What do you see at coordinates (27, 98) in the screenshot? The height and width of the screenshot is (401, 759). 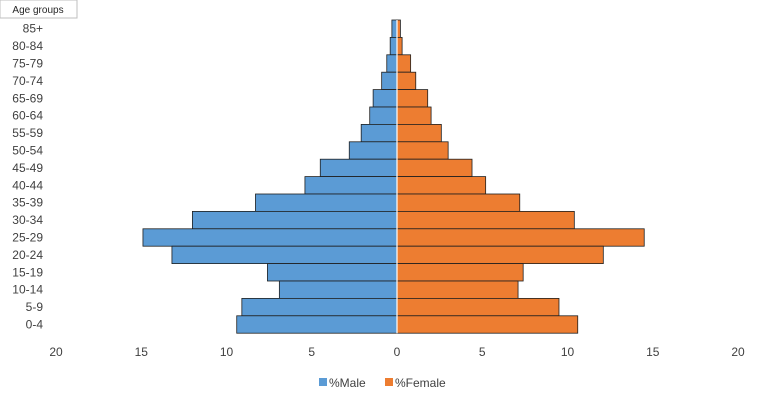 I see `category-label: 65-69` at bounding box center [27, 98].